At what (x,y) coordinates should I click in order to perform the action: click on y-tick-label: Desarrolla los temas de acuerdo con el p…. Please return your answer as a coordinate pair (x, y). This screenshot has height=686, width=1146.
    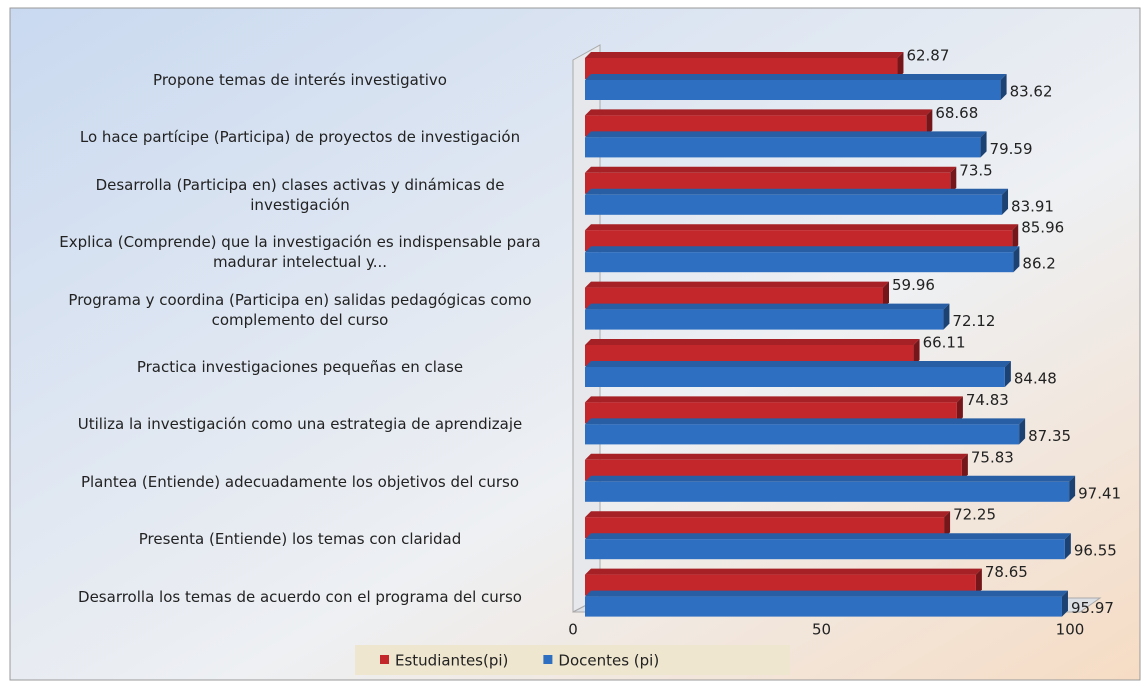
    Looking at the image, I should click on (300, 596).